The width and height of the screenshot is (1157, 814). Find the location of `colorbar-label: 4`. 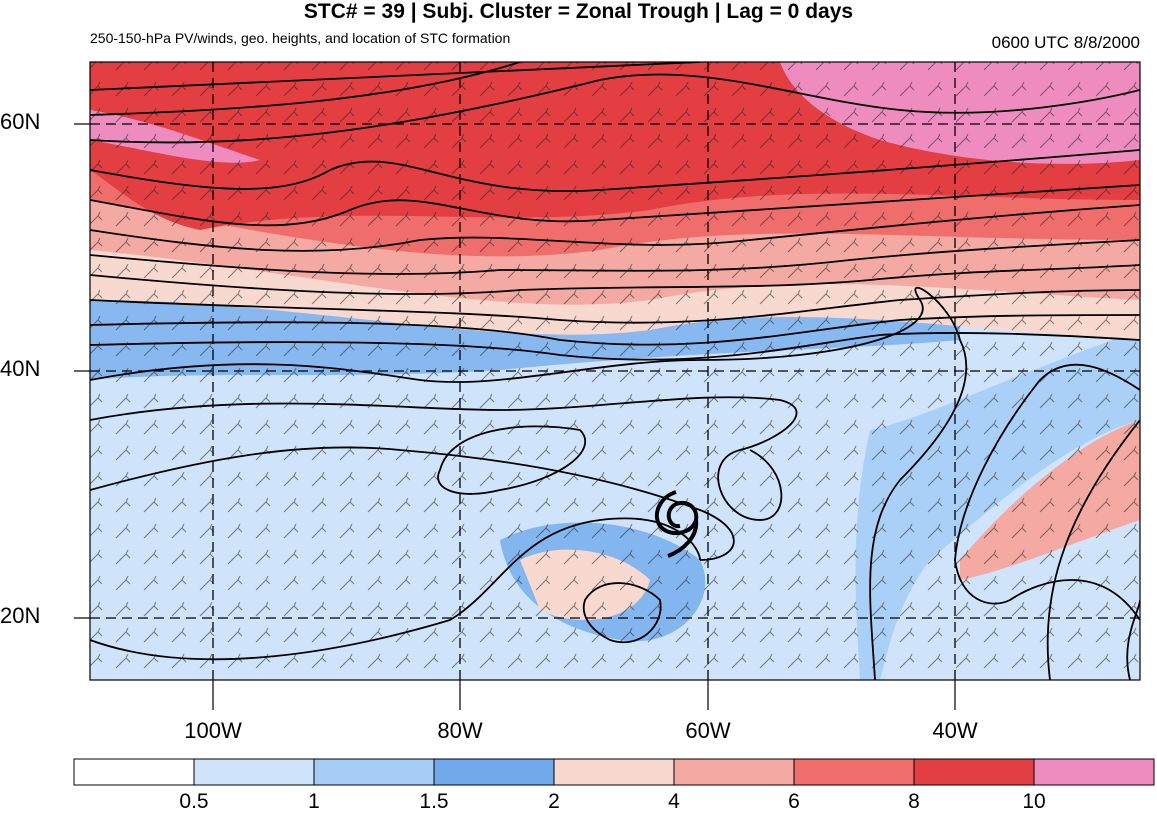

colorbar-label: 4 is located at coordinates (674, 801).